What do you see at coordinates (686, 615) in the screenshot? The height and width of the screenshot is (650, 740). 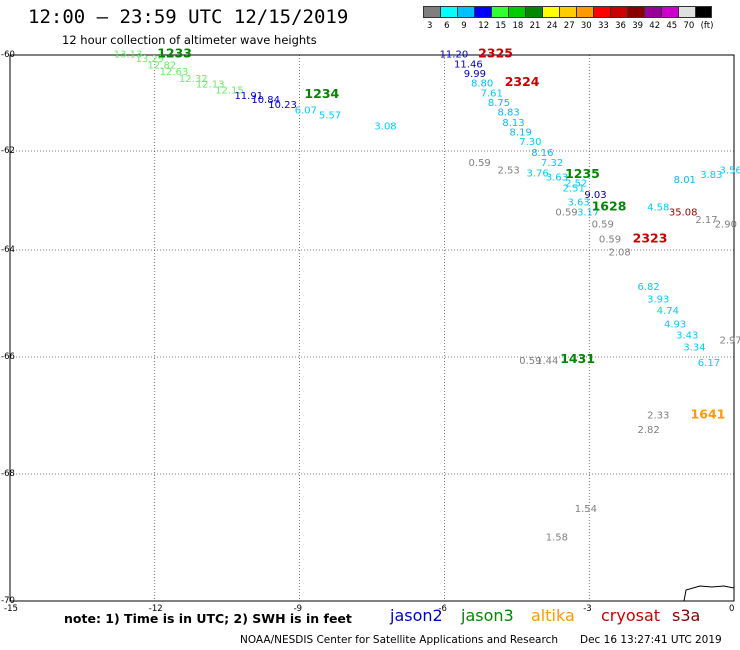 I see `satellite-name: s3a` at bounding box center [686, 615].